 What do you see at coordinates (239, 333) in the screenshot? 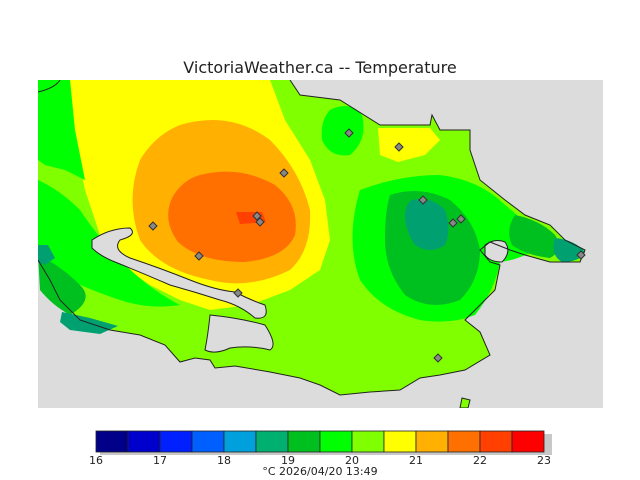
I see `inlet-water-south` at bounding box center [239, 333].